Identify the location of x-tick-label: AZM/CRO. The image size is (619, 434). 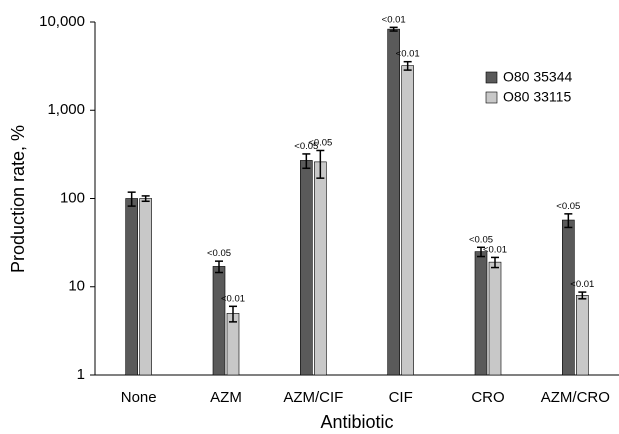
(575, 397).